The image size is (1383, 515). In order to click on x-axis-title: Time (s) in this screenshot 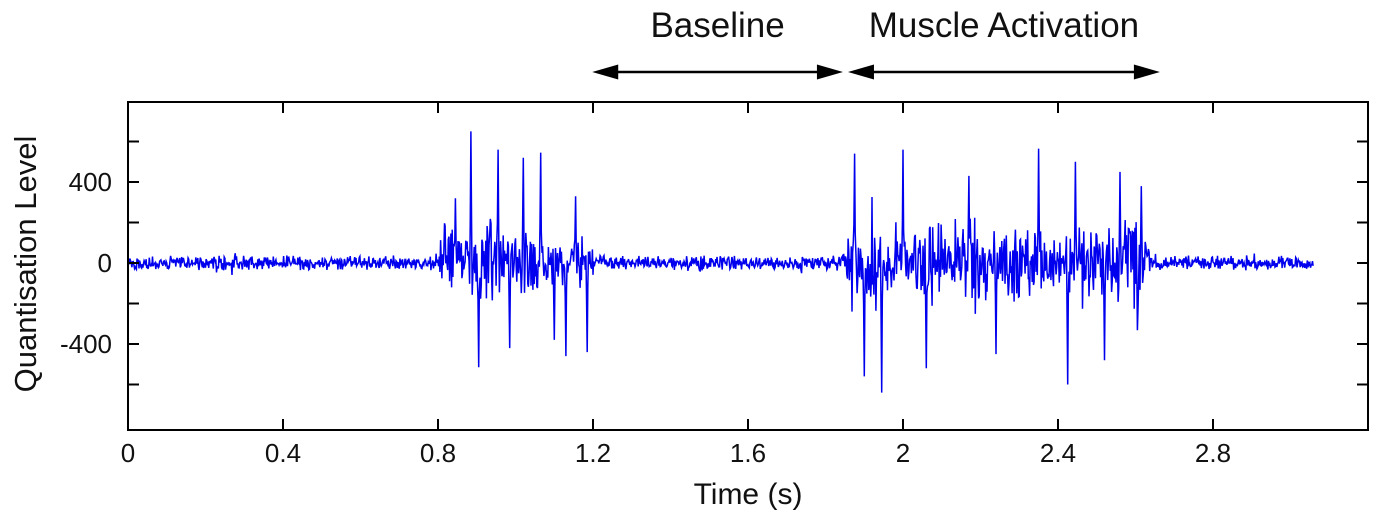, I will do `click(748, 494)`.